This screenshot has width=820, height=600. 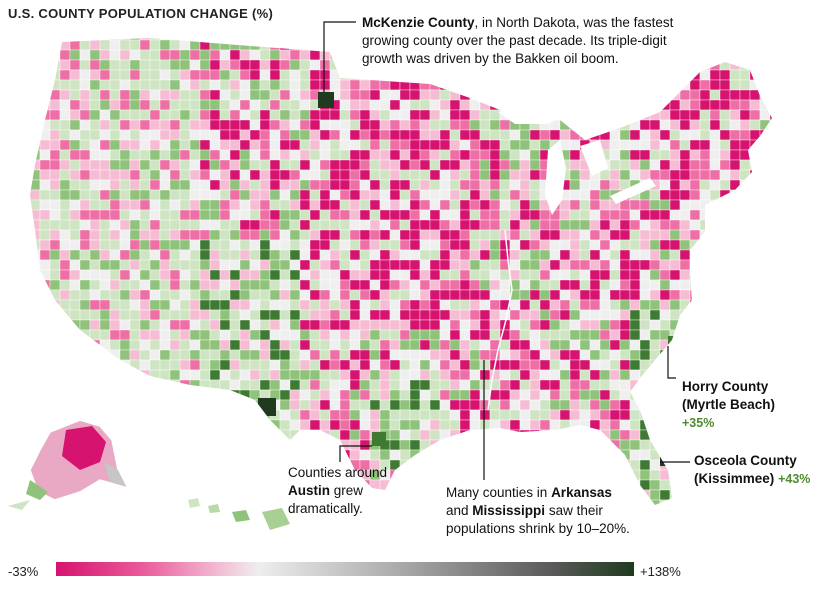 I want to click on arkansas-line3: populations shrink by 10–20%., so click(x=538, y=528).